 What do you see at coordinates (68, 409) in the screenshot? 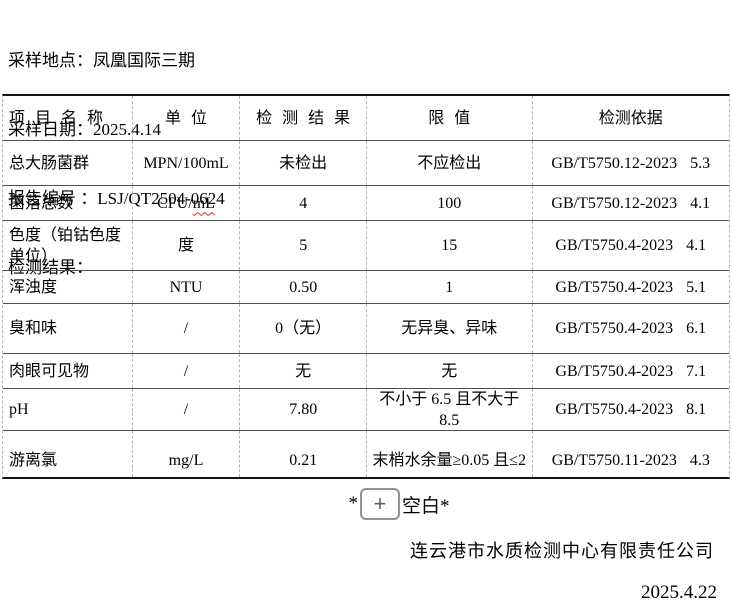
I see `item-name-cell: pH` at bounding box center [68, 409].